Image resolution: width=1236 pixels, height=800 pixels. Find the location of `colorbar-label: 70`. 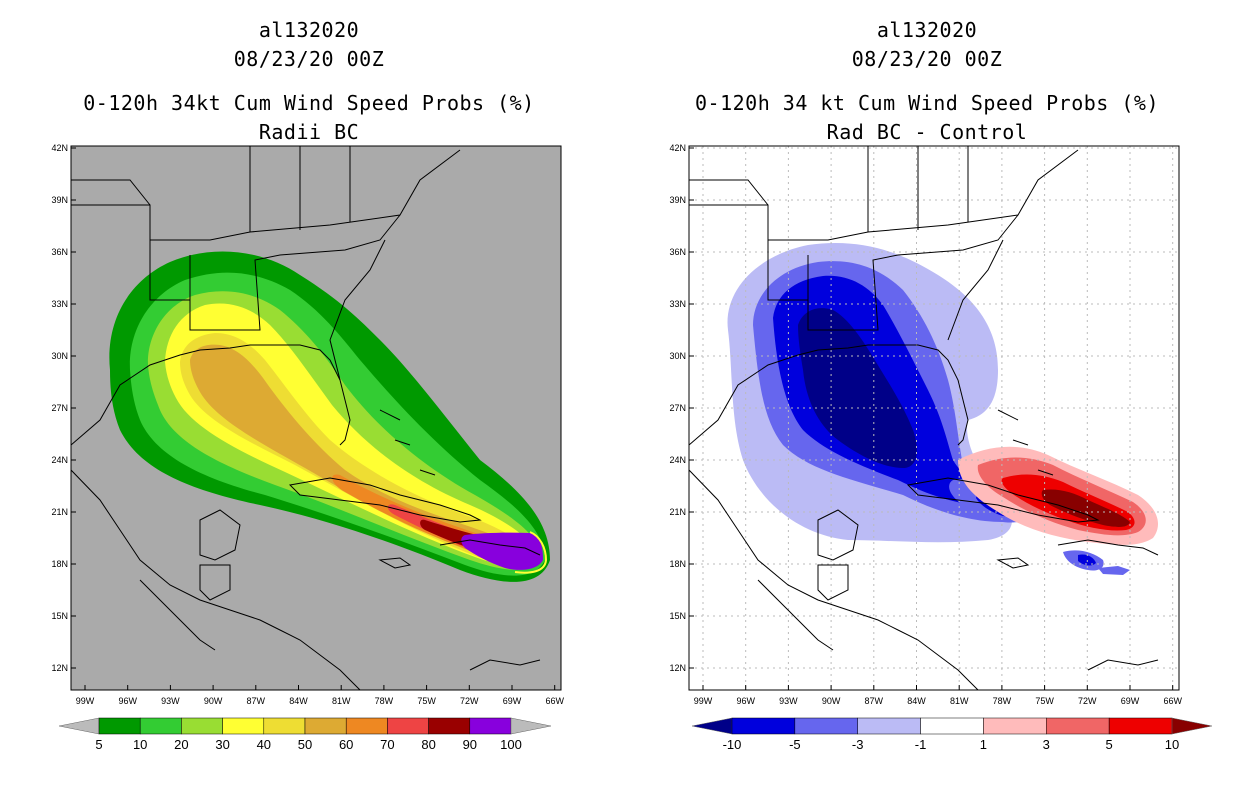

colorbar-label: 70 is located at coordinates (387, 744).